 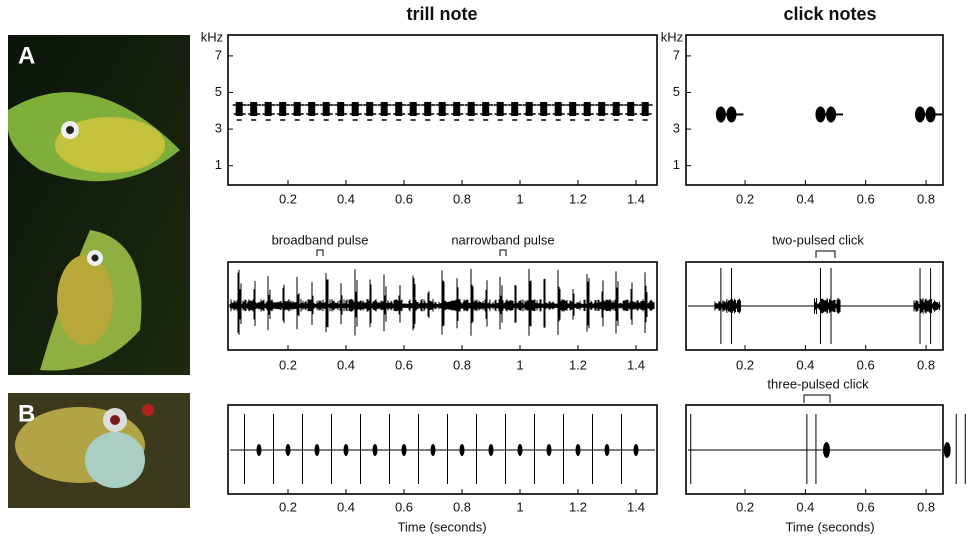 I want to click on x-tick-label: 1.2, so click(x=578, y=506).